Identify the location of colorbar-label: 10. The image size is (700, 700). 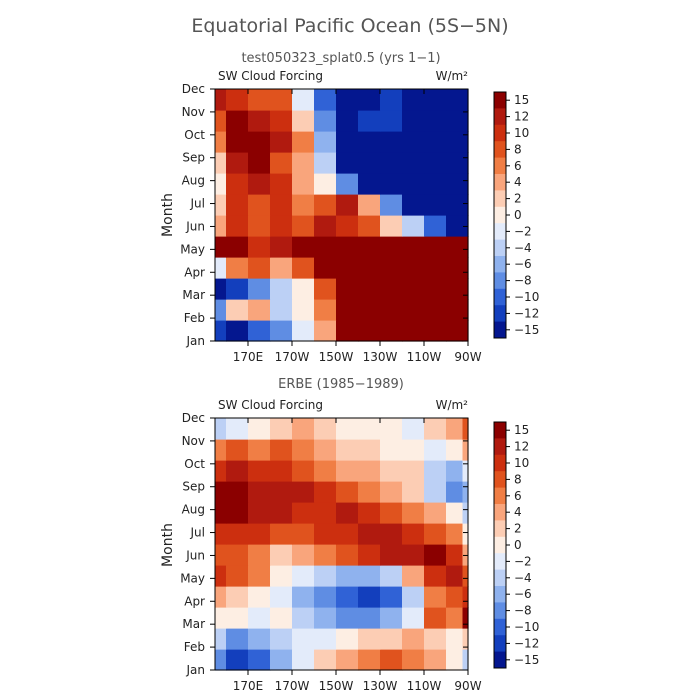
(521, 133).